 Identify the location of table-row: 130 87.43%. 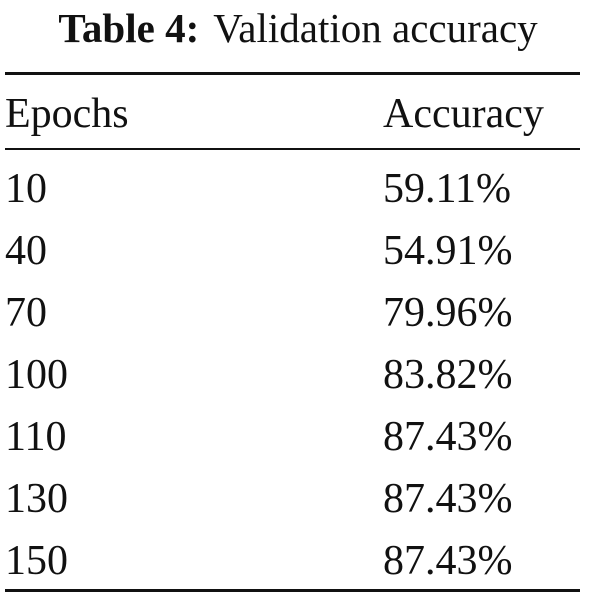
(298, 500).